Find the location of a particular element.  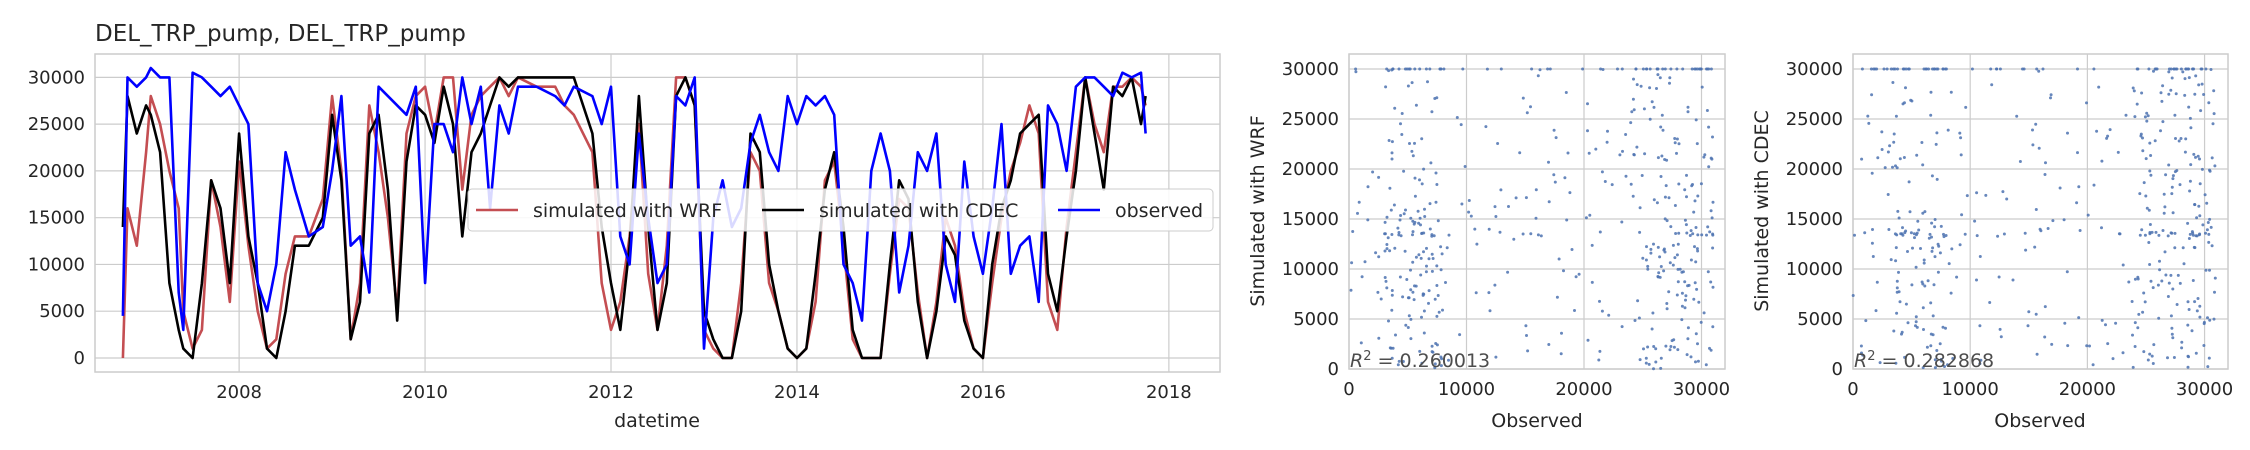

cdec-r2-exponent: 2 is located at coordinates (1871, 356).